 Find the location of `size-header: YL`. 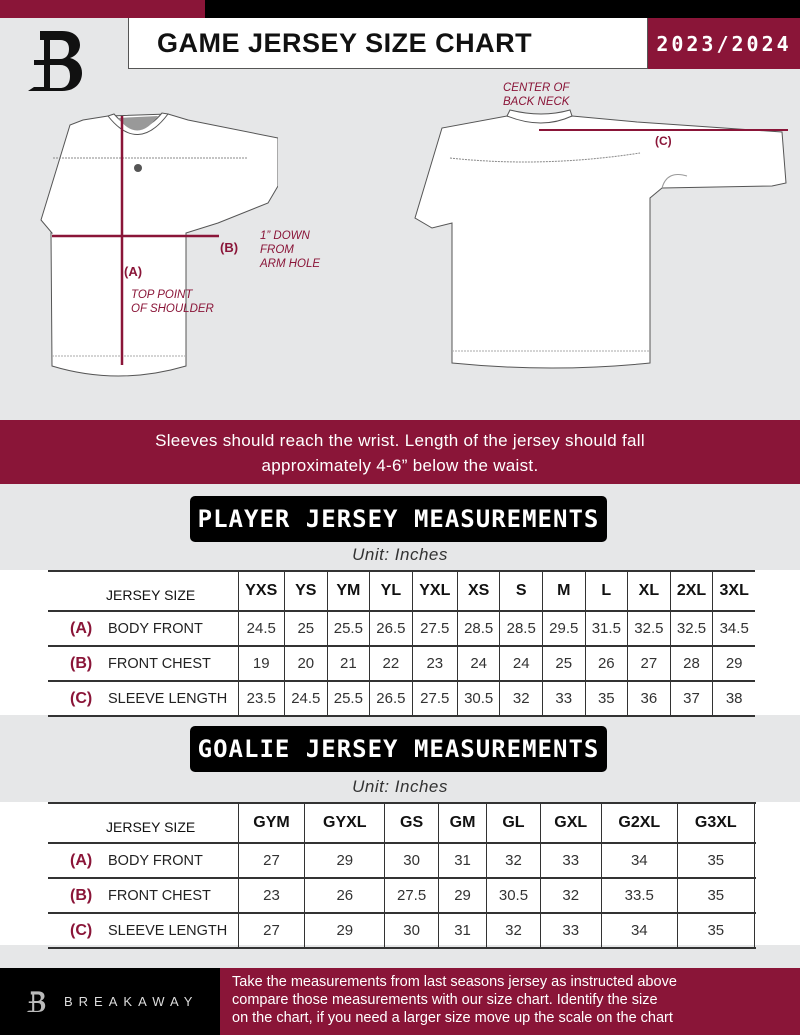

size-header: YL is located at coordinates (391, 591).